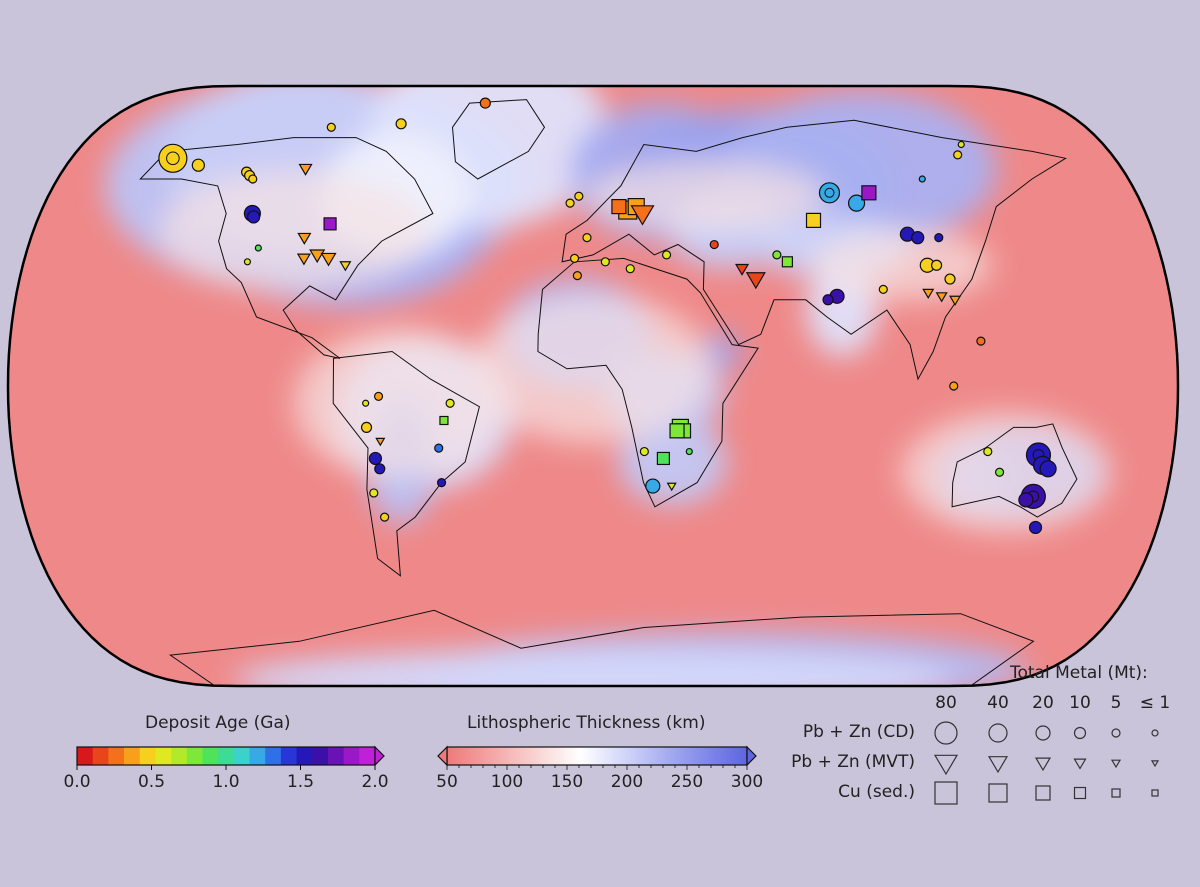 The image size is (1200, 887). What do you see at coordinates (1079, 673) in the screenshot?
I see `metal-legend-title: Total Metal (Mt):` at bounding box center [1079, 673].